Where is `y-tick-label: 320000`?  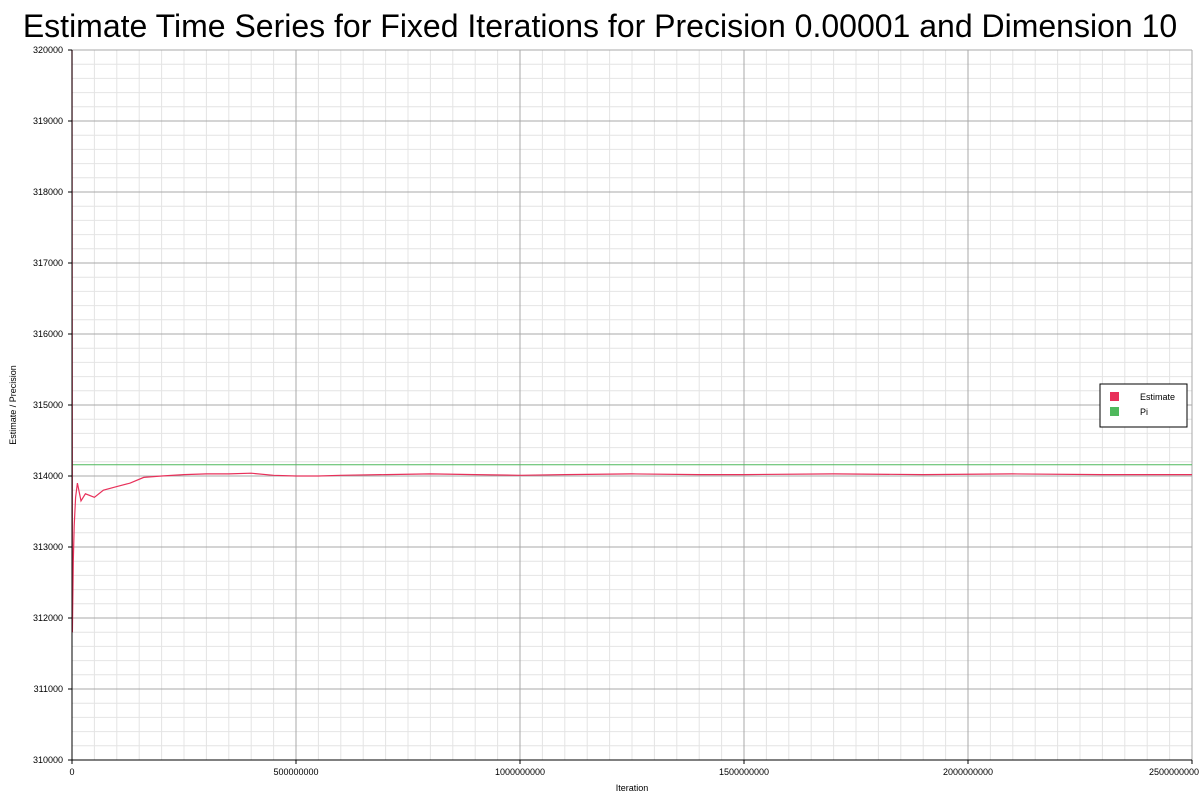
y-tick-label: 320000 is located at coordinates (48, 50).